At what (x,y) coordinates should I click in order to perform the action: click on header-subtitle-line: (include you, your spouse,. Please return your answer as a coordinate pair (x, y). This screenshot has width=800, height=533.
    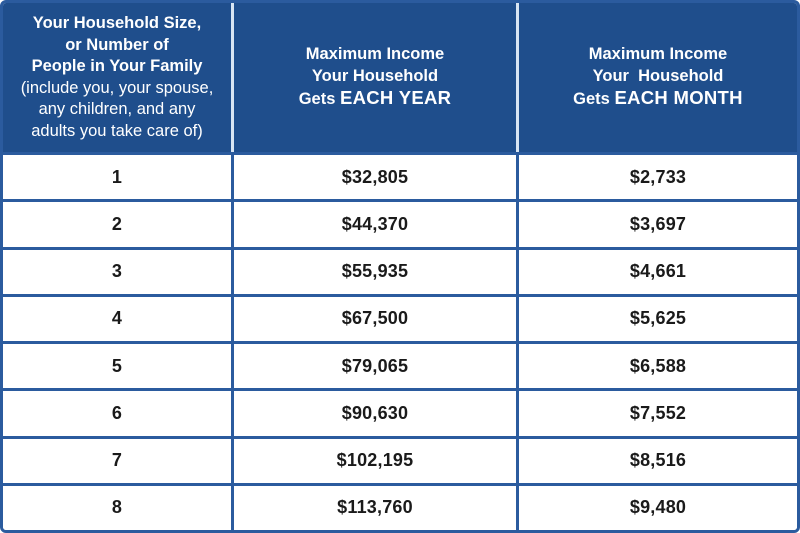
    Looking at the image, I should click on (117, 87).